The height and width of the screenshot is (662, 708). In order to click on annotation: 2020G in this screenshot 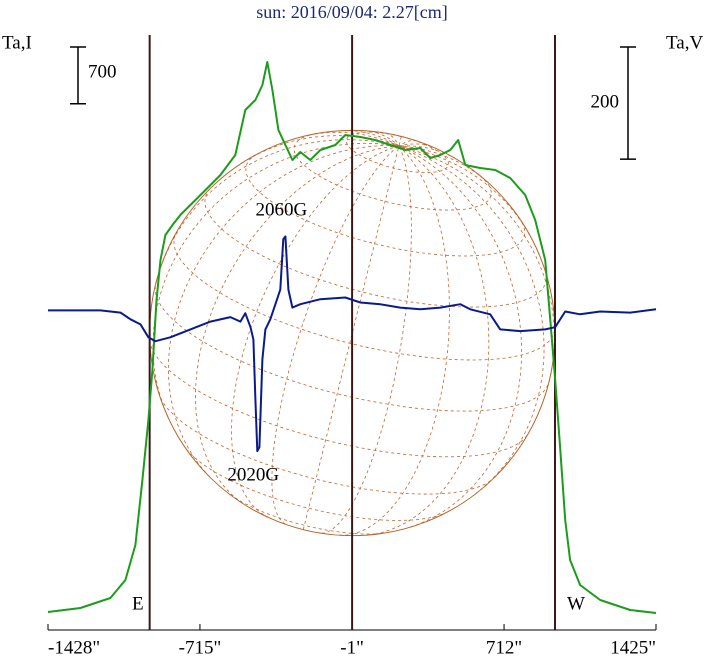, I will do `click(253, 474)`.